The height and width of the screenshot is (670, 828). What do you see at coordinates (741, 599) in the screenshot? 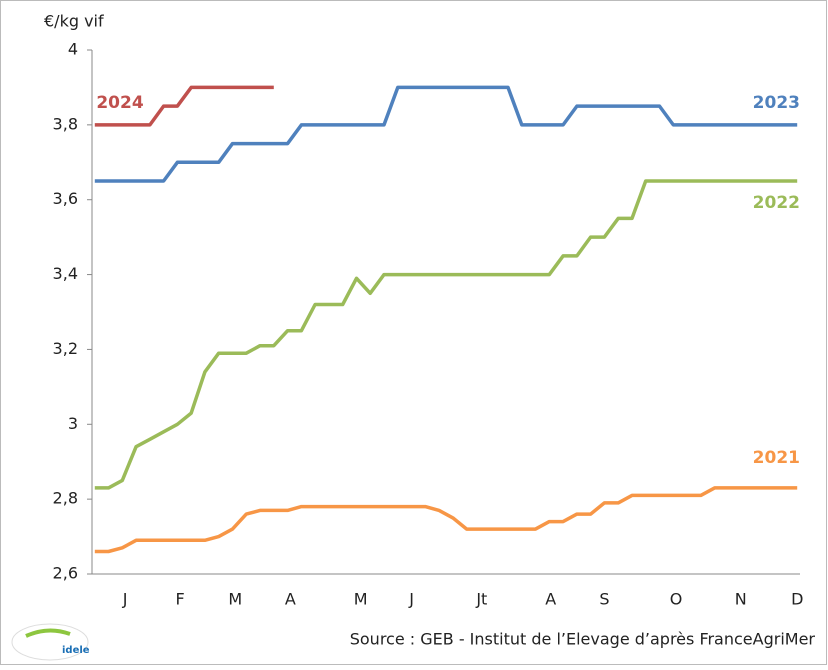
I see `x-tick-label: N` at bounding box center [741, 599].